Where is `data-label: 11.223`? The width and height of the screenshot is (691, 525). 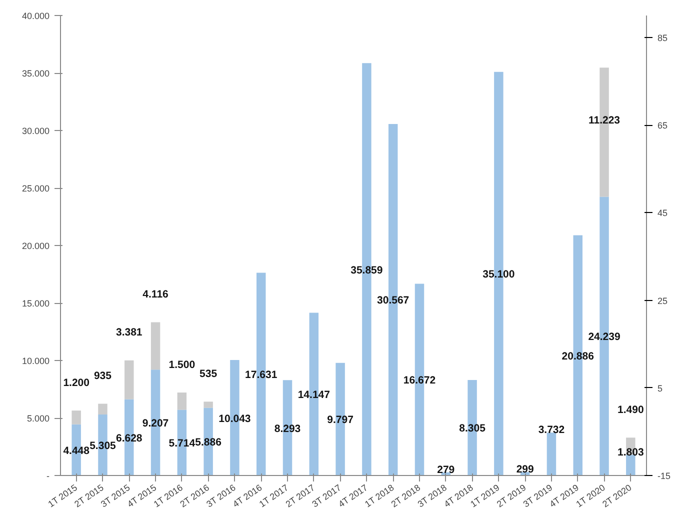 data-label: 11.223 is located at coordinates (604, 120).